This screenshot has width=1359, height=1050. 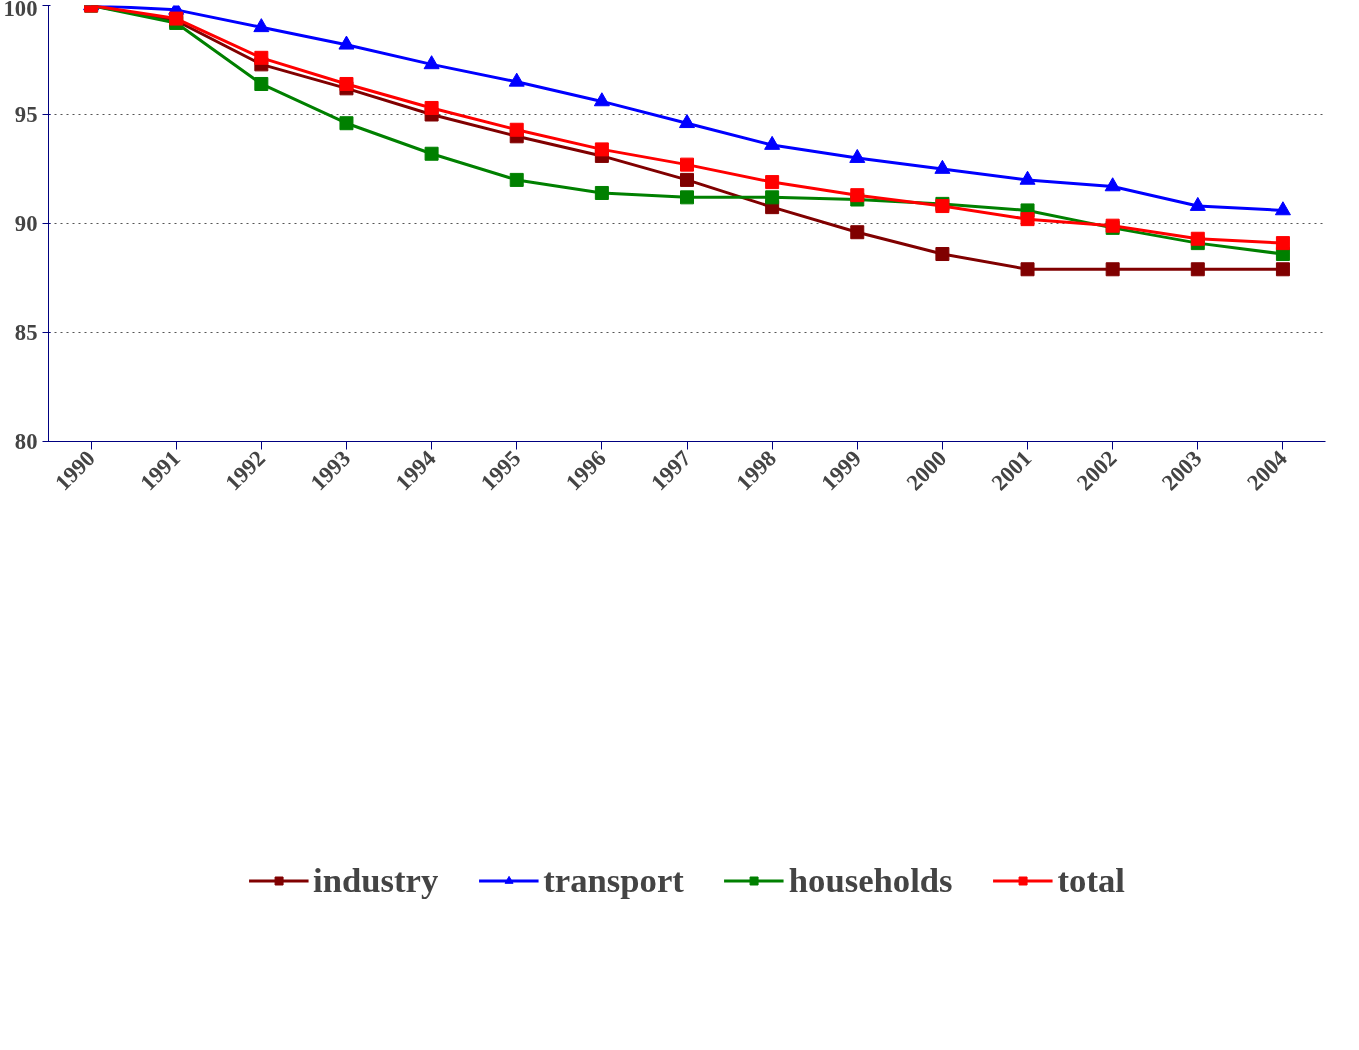 What do you see at coordinates (870, 880) in the screenshot?
I see `legend-label: households` at bounding box center [870, 880].